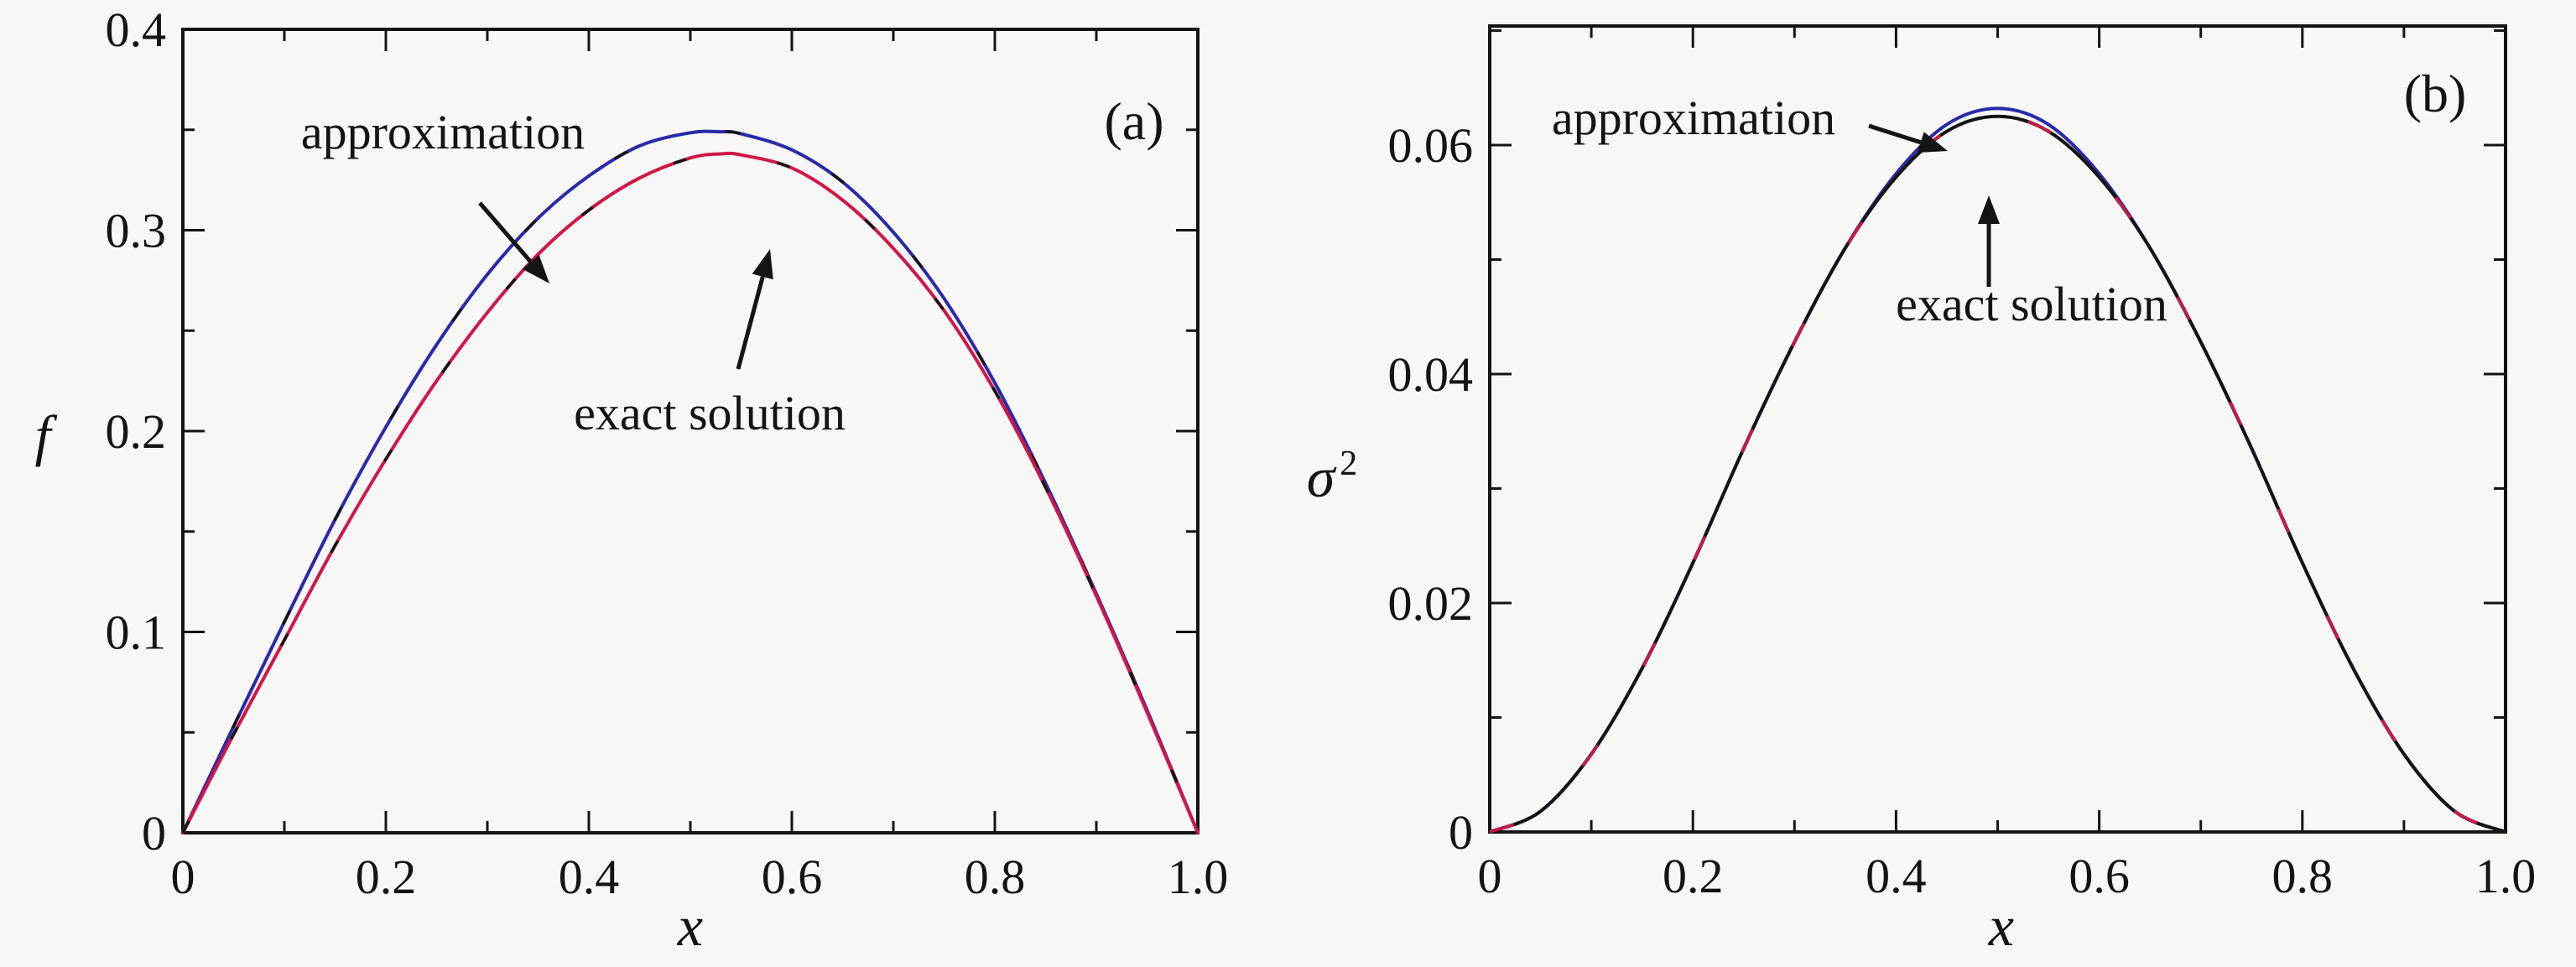 The height and width of the screenshot is (967, 2576). What do you see at coordinates (136, 30) in the screenshot?
I see `y-tick-label: 0.4` at bounding box center [136, 30].